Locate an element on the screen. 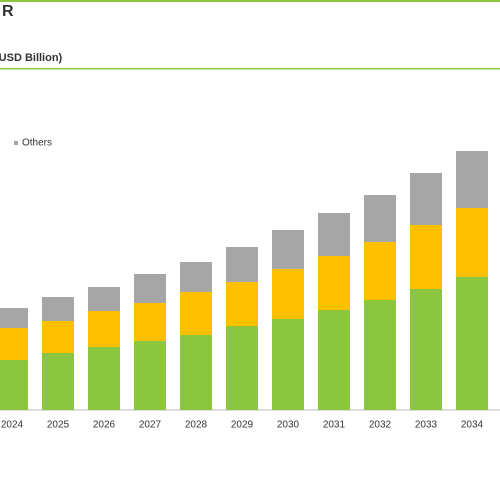 This screenshot has width=500, height=500. x-tick-label: 2032 is located at coordinates (380, 425).